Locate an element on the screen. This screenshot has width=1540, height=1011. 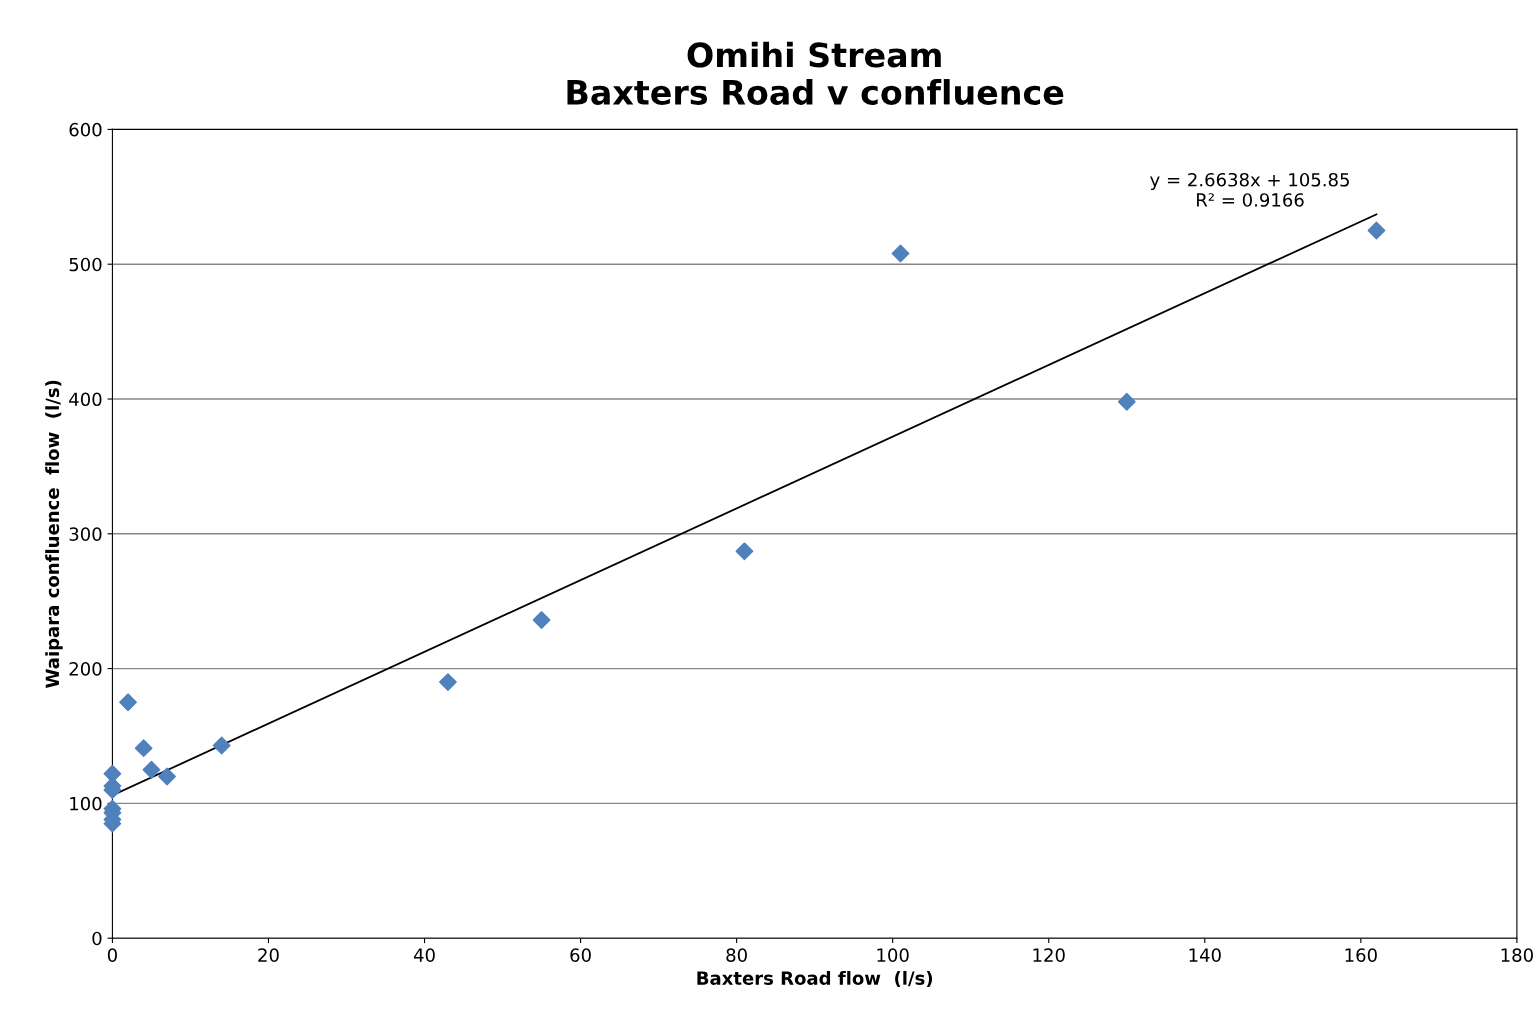
annotation: y = 2.6638x + 105.85 R² = 0.9166 is located at coordinates (1249, 189).